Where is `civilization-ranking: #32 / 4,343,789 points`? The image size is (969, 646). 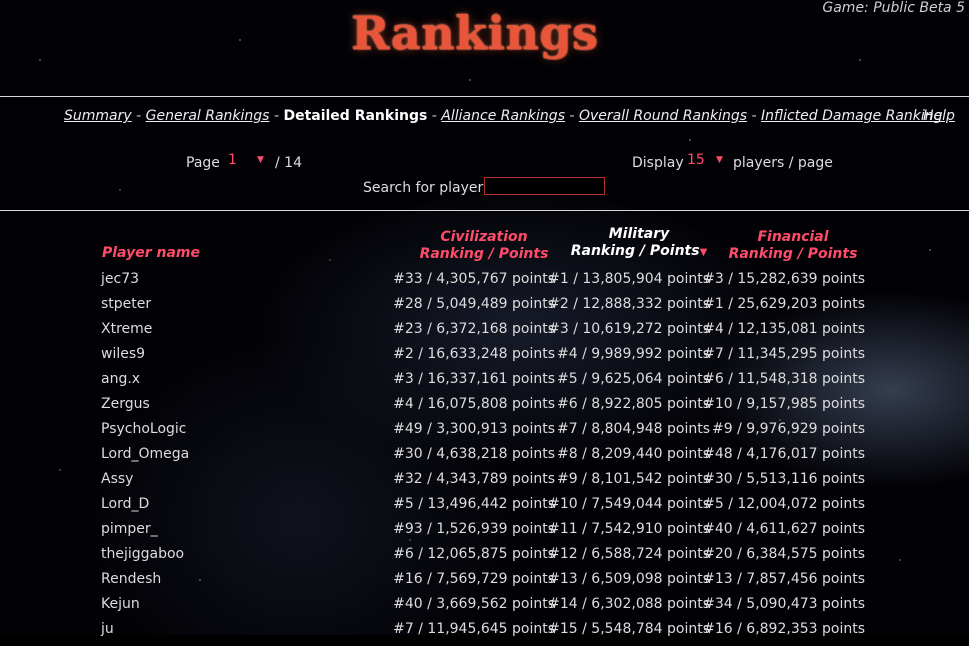 civilization-ranking: #32 / 4,343,789 points is located at coordinates (474, 479).